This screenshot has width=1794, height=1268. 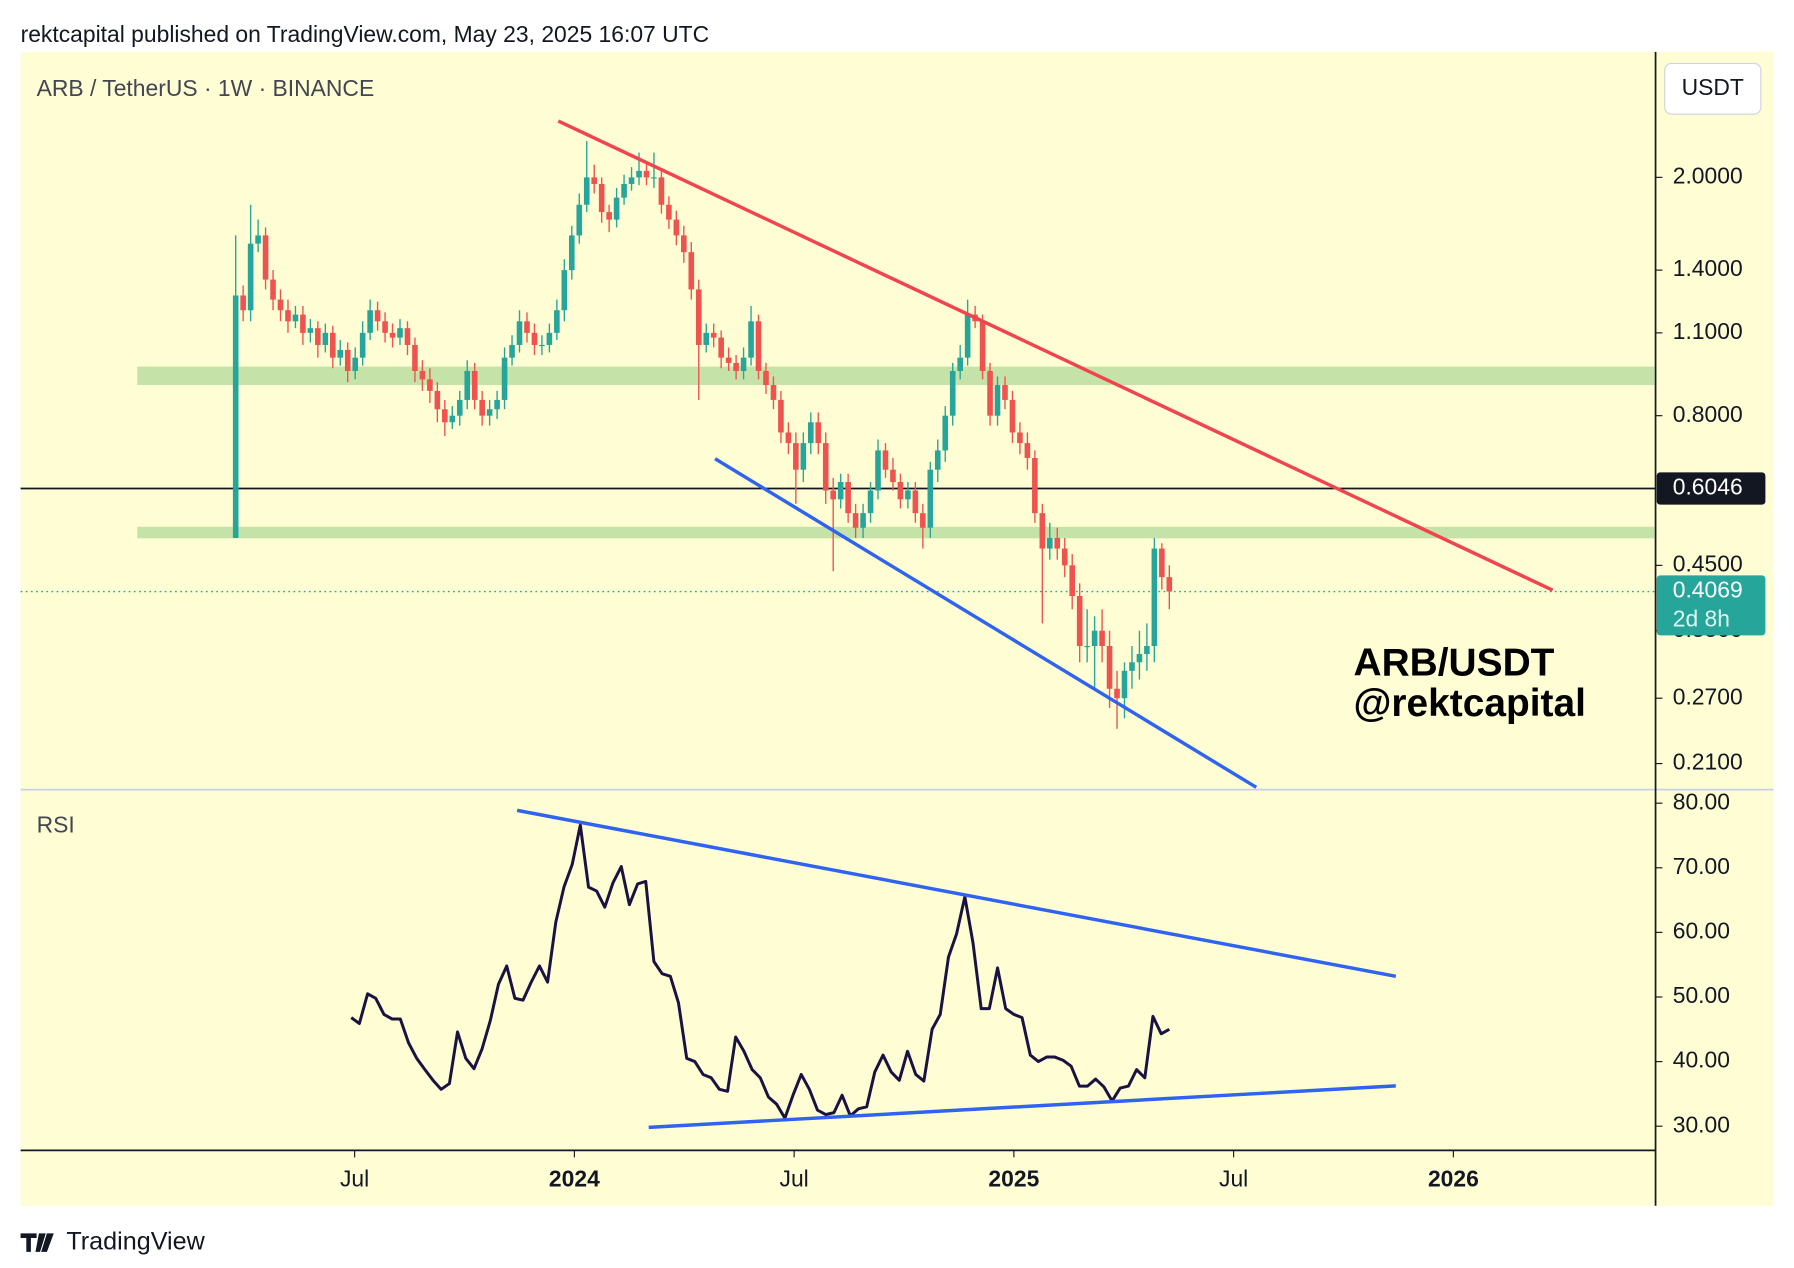 I want to click on y-tick-label: 0.4500, so click(x=1708, y=563).